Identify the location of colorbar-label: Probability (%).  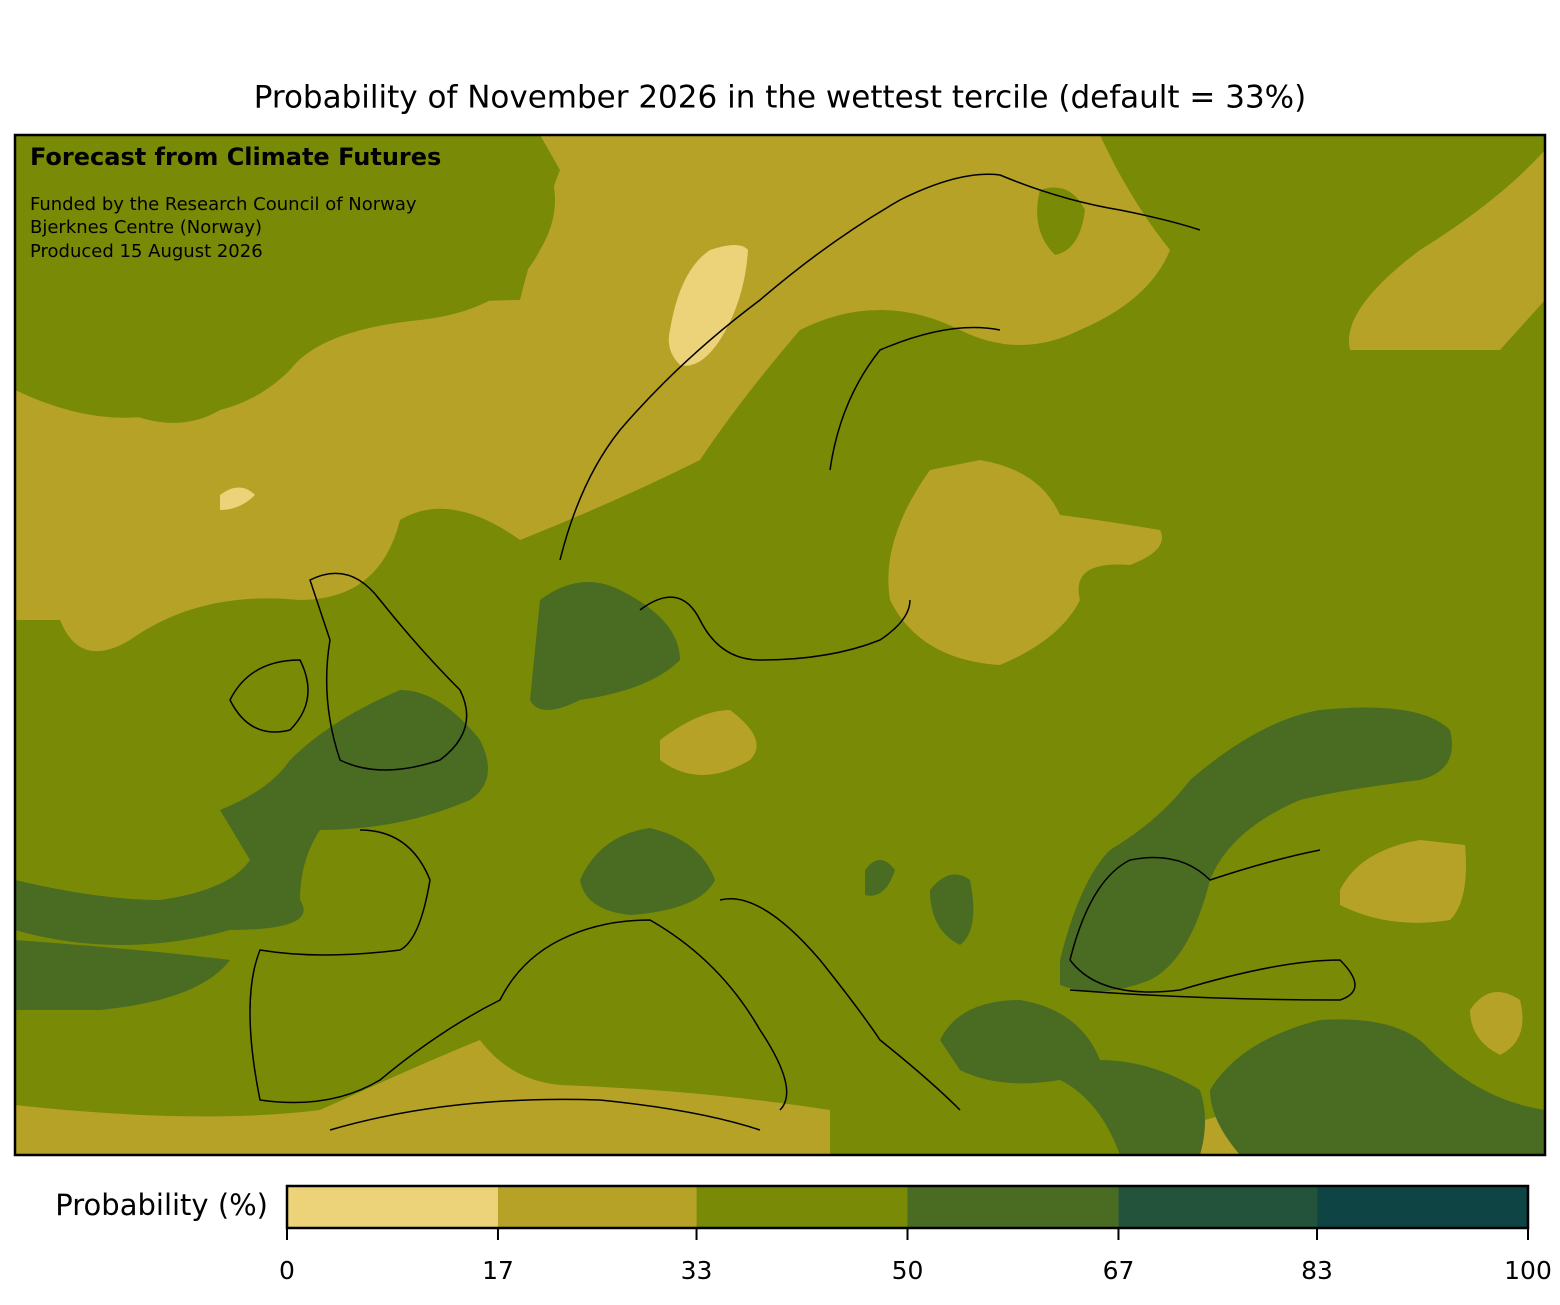
(161, 1205).